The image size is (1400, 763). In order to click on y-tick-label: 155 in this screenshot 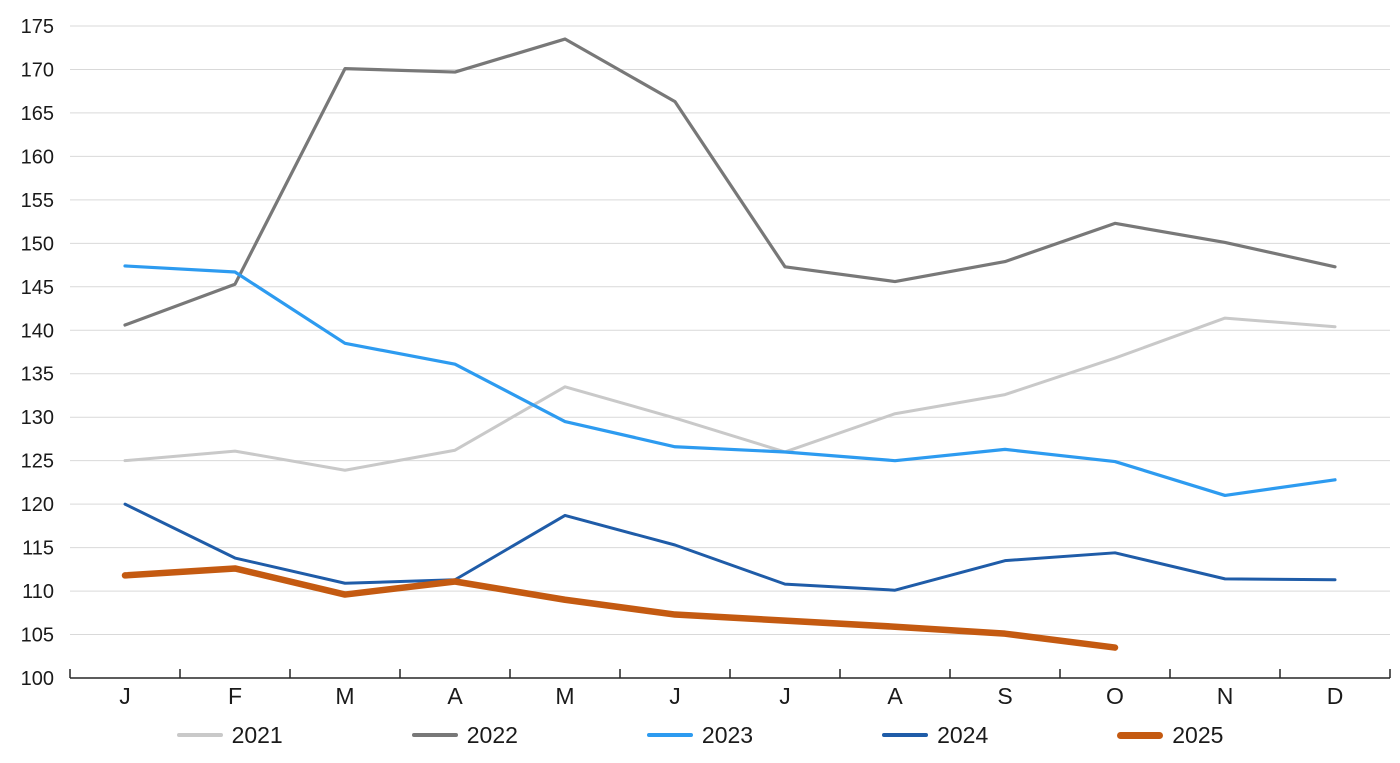, I will do `click(37, 201)`.